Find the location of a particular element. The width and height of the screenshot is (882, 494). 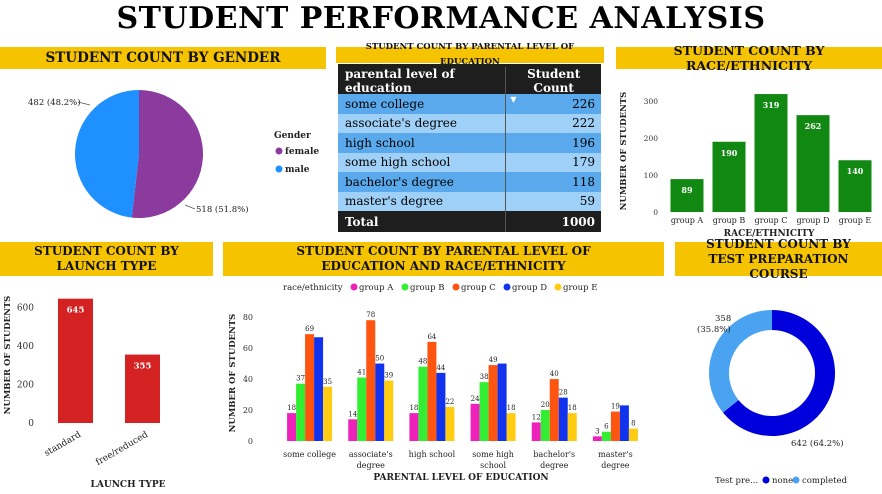

bar-value-label: 37 is located at coordinates (300, 379).